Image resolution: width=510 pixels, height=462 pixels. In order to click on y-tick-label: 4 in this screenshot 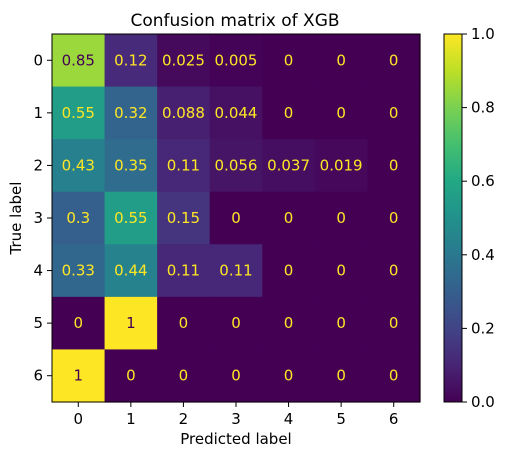, I will do `click(38, 271)`.